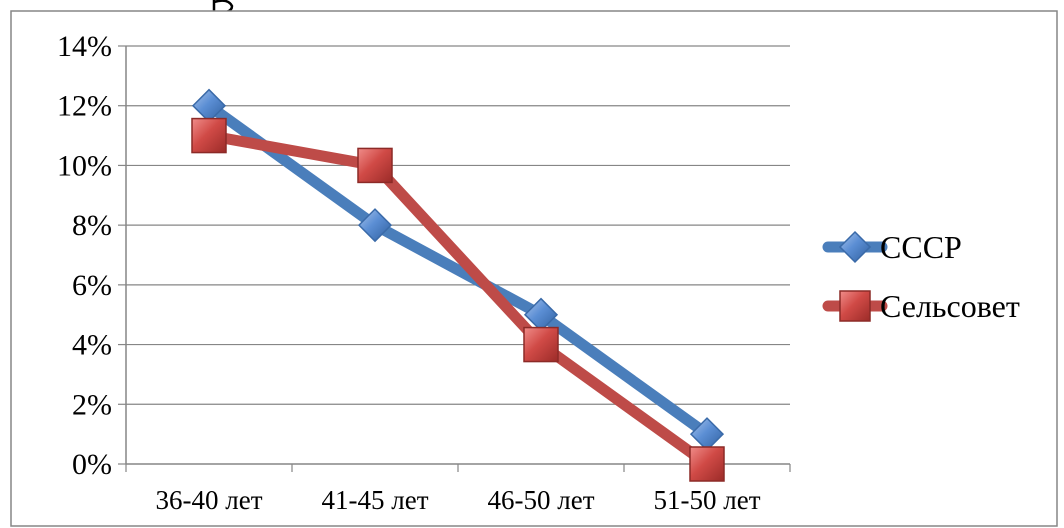 The width and height of the screenshot is (1064, 528). Describe the element at coordinates (84, 46) in the screenshot. I see `y-tick-label: 14%` at that location.